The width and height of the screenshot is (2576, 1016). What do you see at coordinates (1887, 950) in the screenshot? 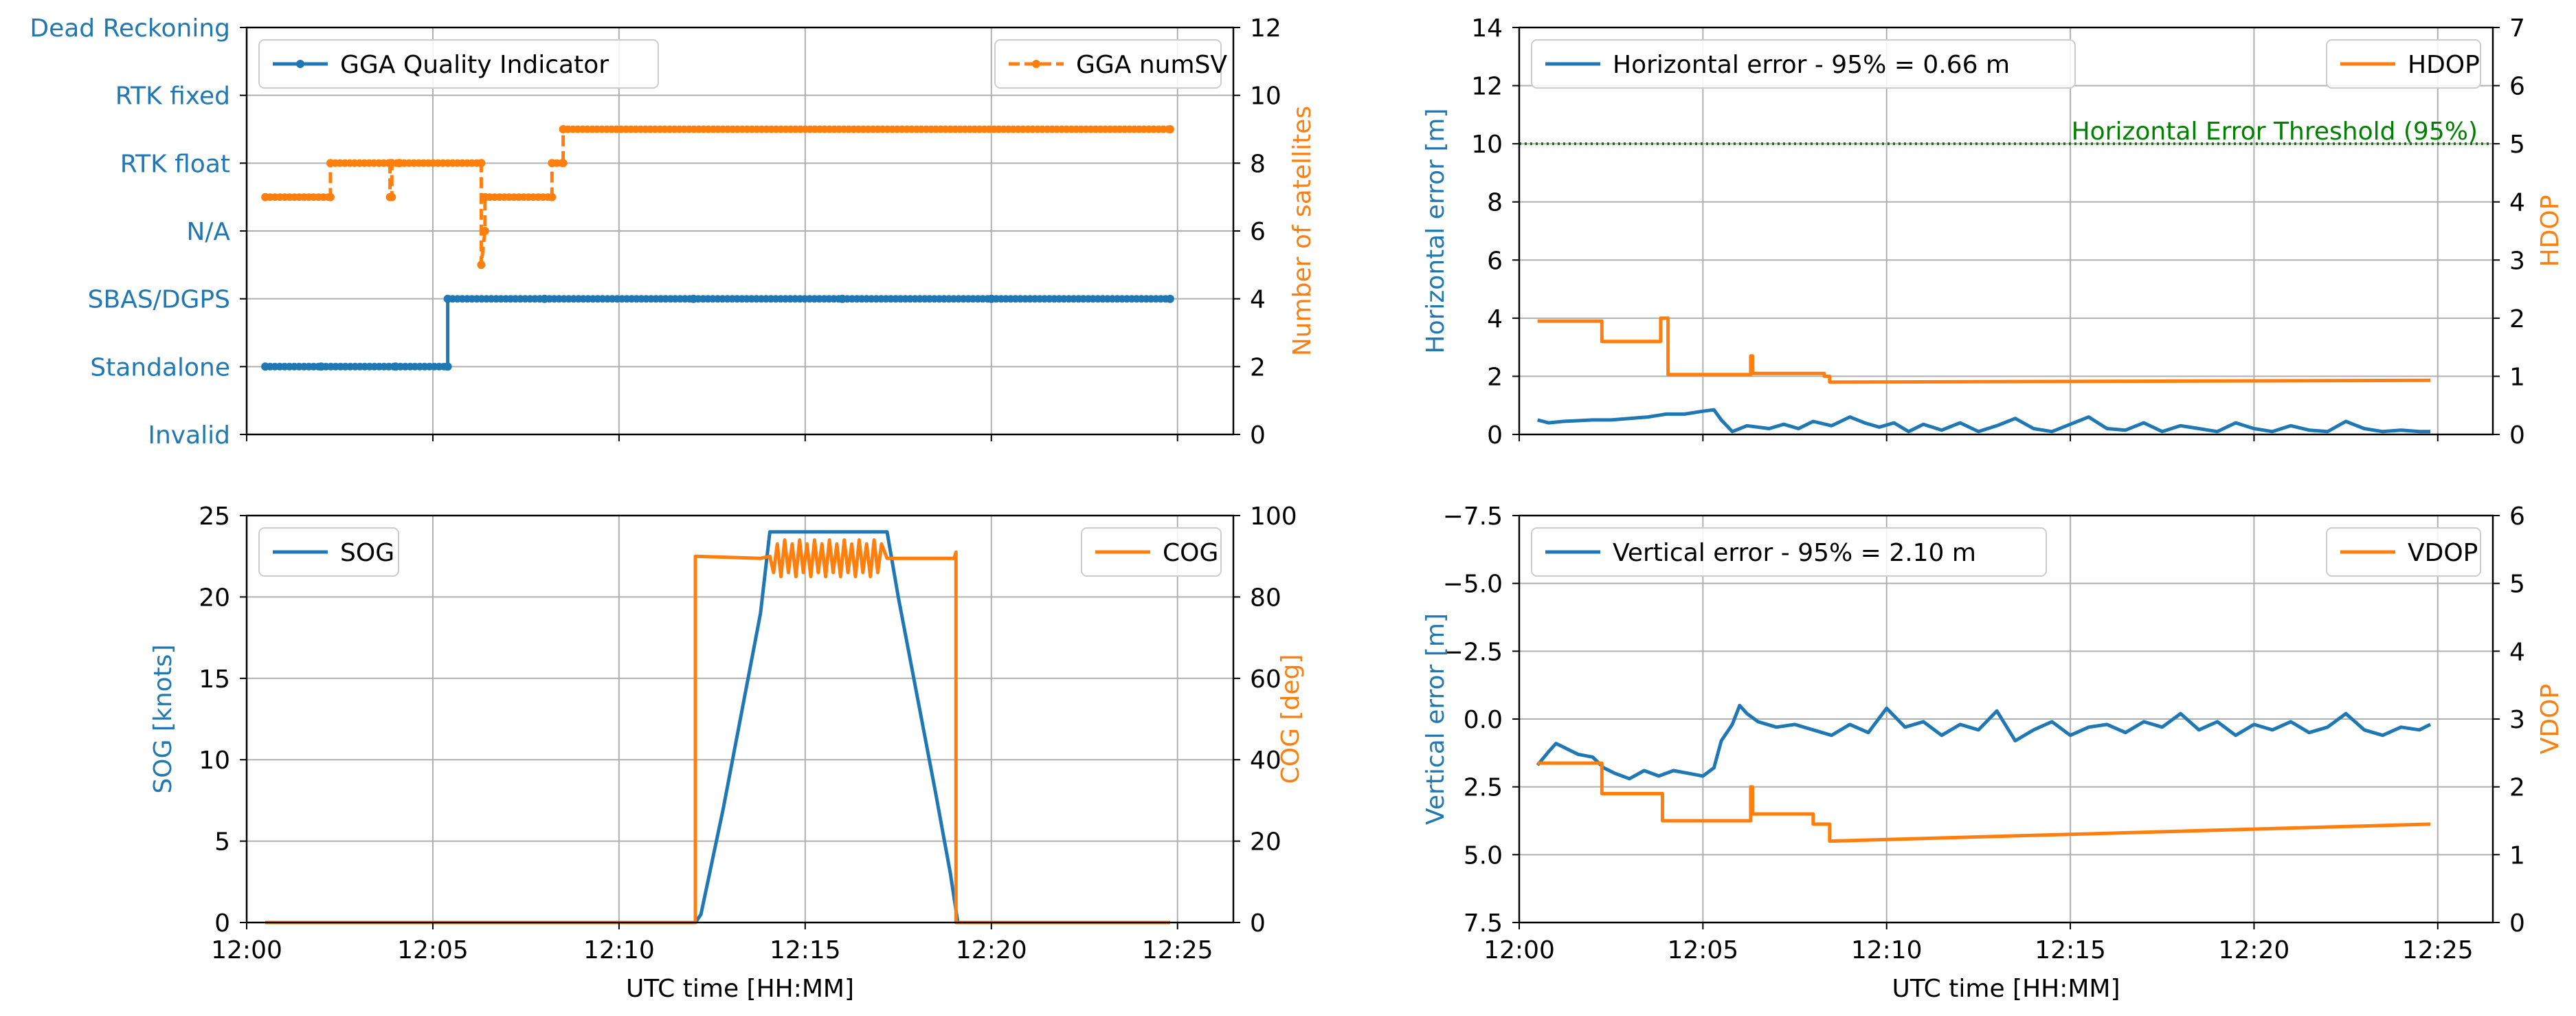
I see `x-tick-label: 12:10` at bounding box center [1887, 950].